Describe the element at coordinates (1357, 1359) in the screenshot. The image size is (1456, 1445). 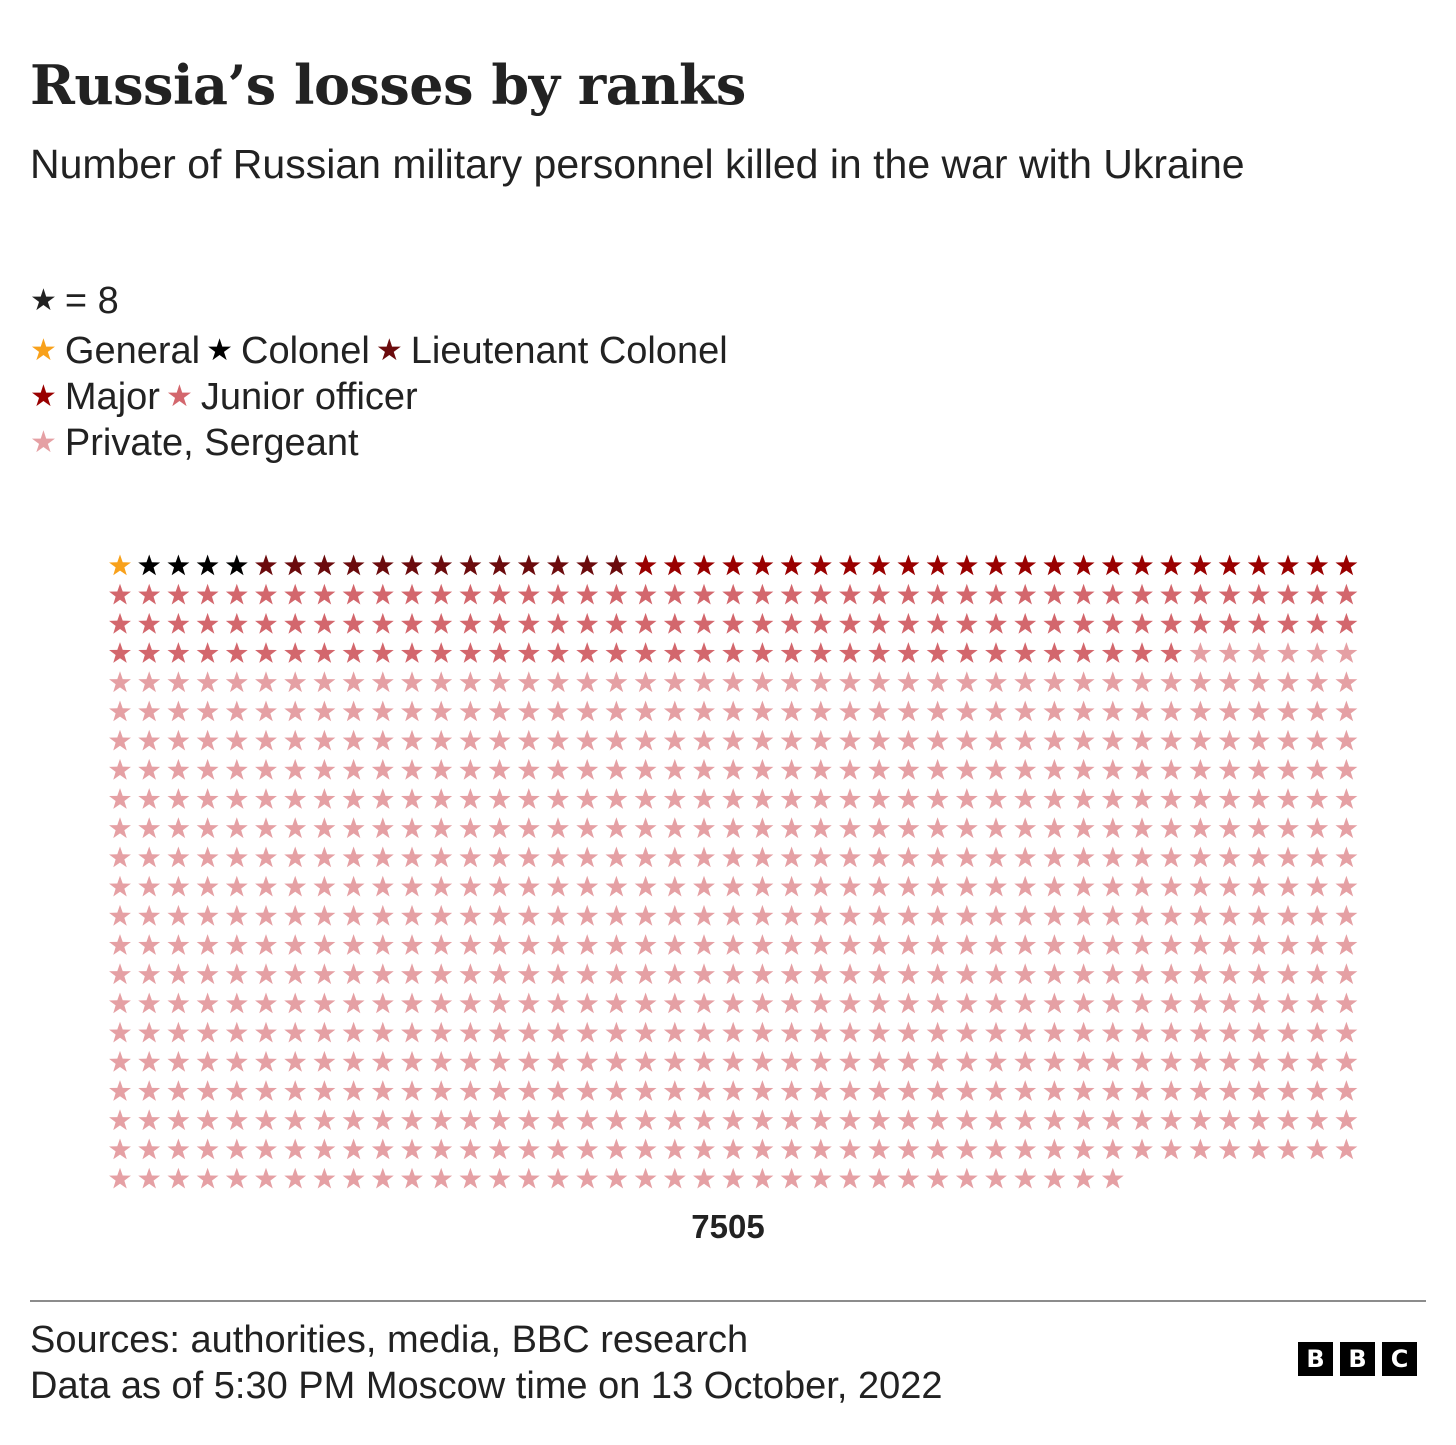
I see `bbc-logo: B B C` at that location.